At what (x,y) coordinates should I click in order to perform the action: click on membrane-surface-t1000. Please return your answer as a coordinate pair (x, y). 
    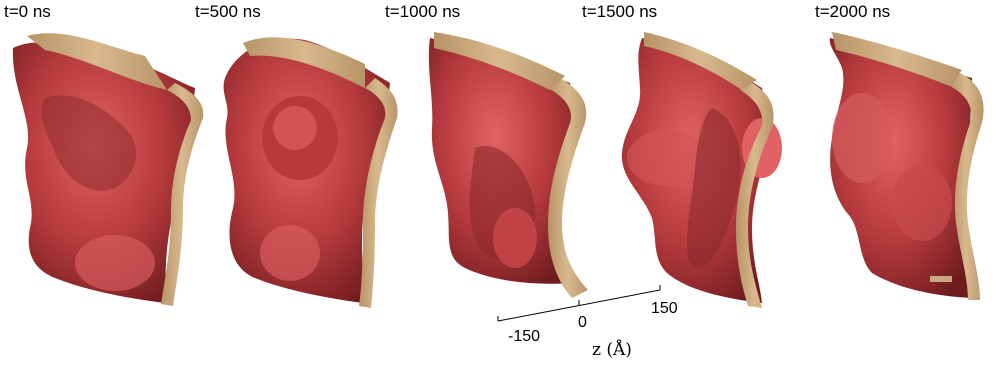
    Looking at the image, I should click on (508, 165).